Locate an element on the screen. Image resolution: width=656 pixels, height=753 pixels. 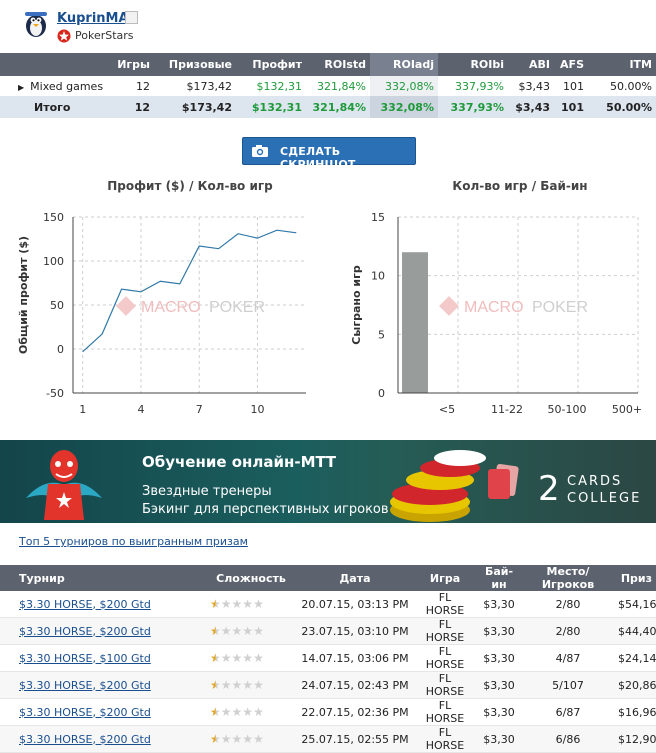
stats-roibi: 337,93% is located at coordinates (479, 86).